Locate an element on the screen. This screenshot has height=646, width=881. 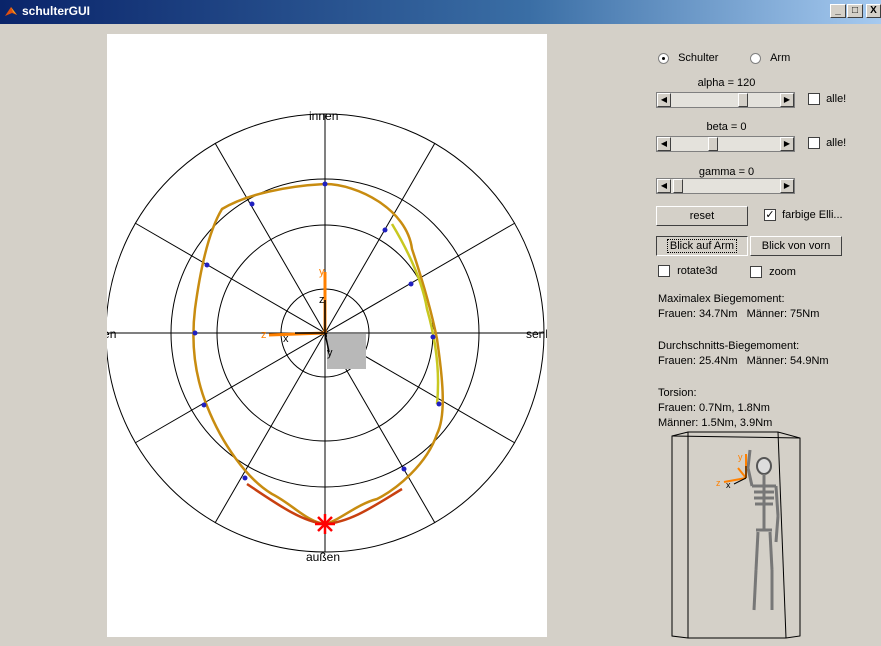
triad-label-z2: z is located at coordinates (264, 335).